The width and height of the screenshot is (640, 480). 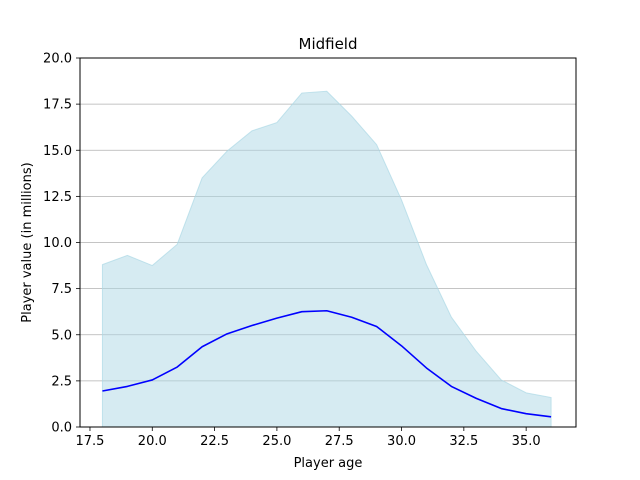 What do you see at coordinates (328, 44) in the screenshot?
I see `chart-title: Midfield` at bounding box center [328, 44].